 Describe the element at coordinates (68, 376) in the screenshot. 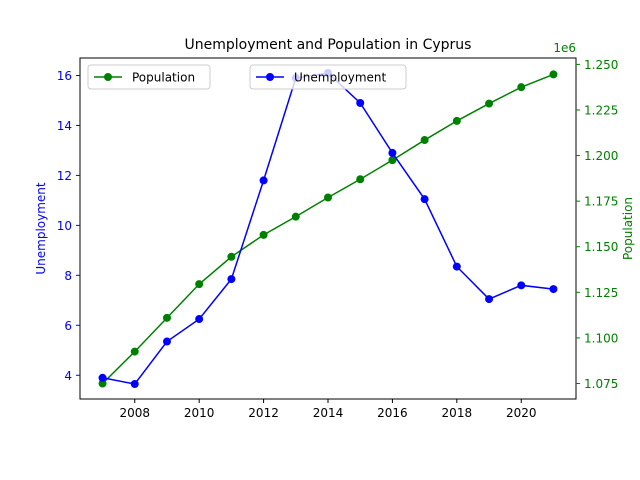

I see `y-left-tick-label: 4` at that location.